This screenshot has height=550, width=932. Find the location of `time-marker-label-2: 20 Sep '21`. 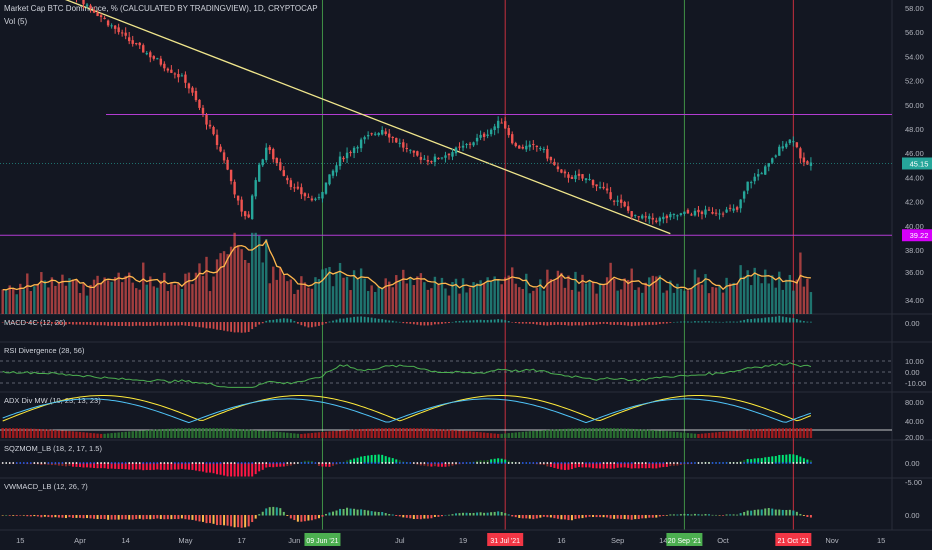

time-marker-label-2: 20 Sep '21 is located at coordinates (684, 541).